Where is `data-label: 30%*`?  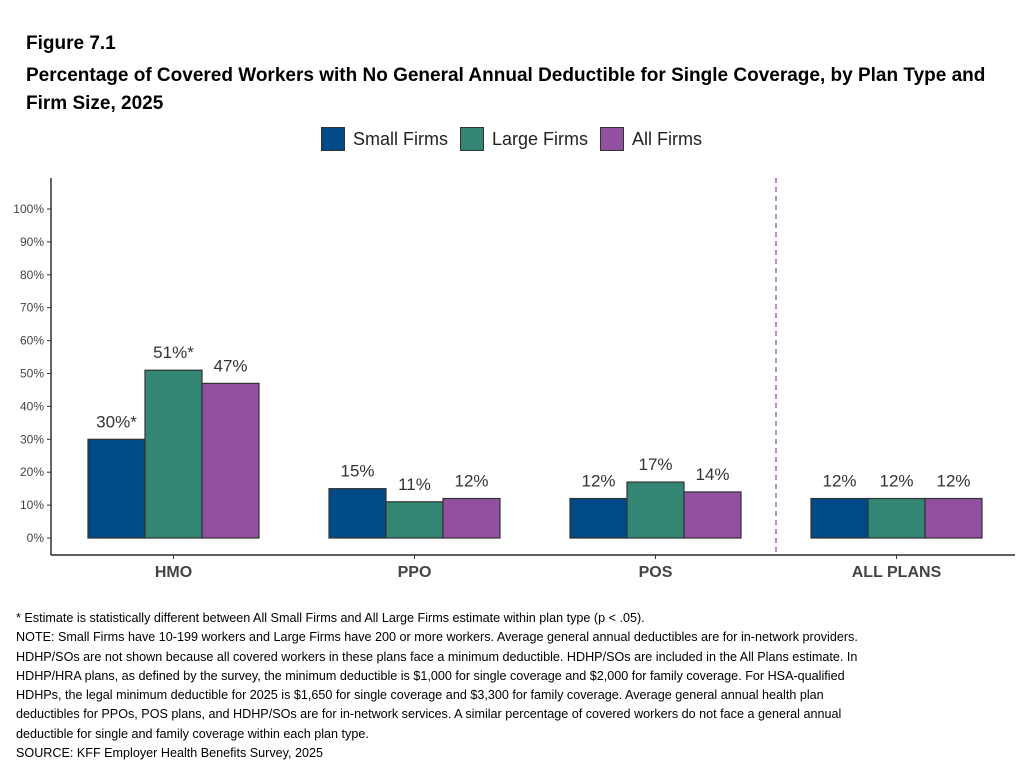 data-label: 30%* is located at coordinates (116, 421).